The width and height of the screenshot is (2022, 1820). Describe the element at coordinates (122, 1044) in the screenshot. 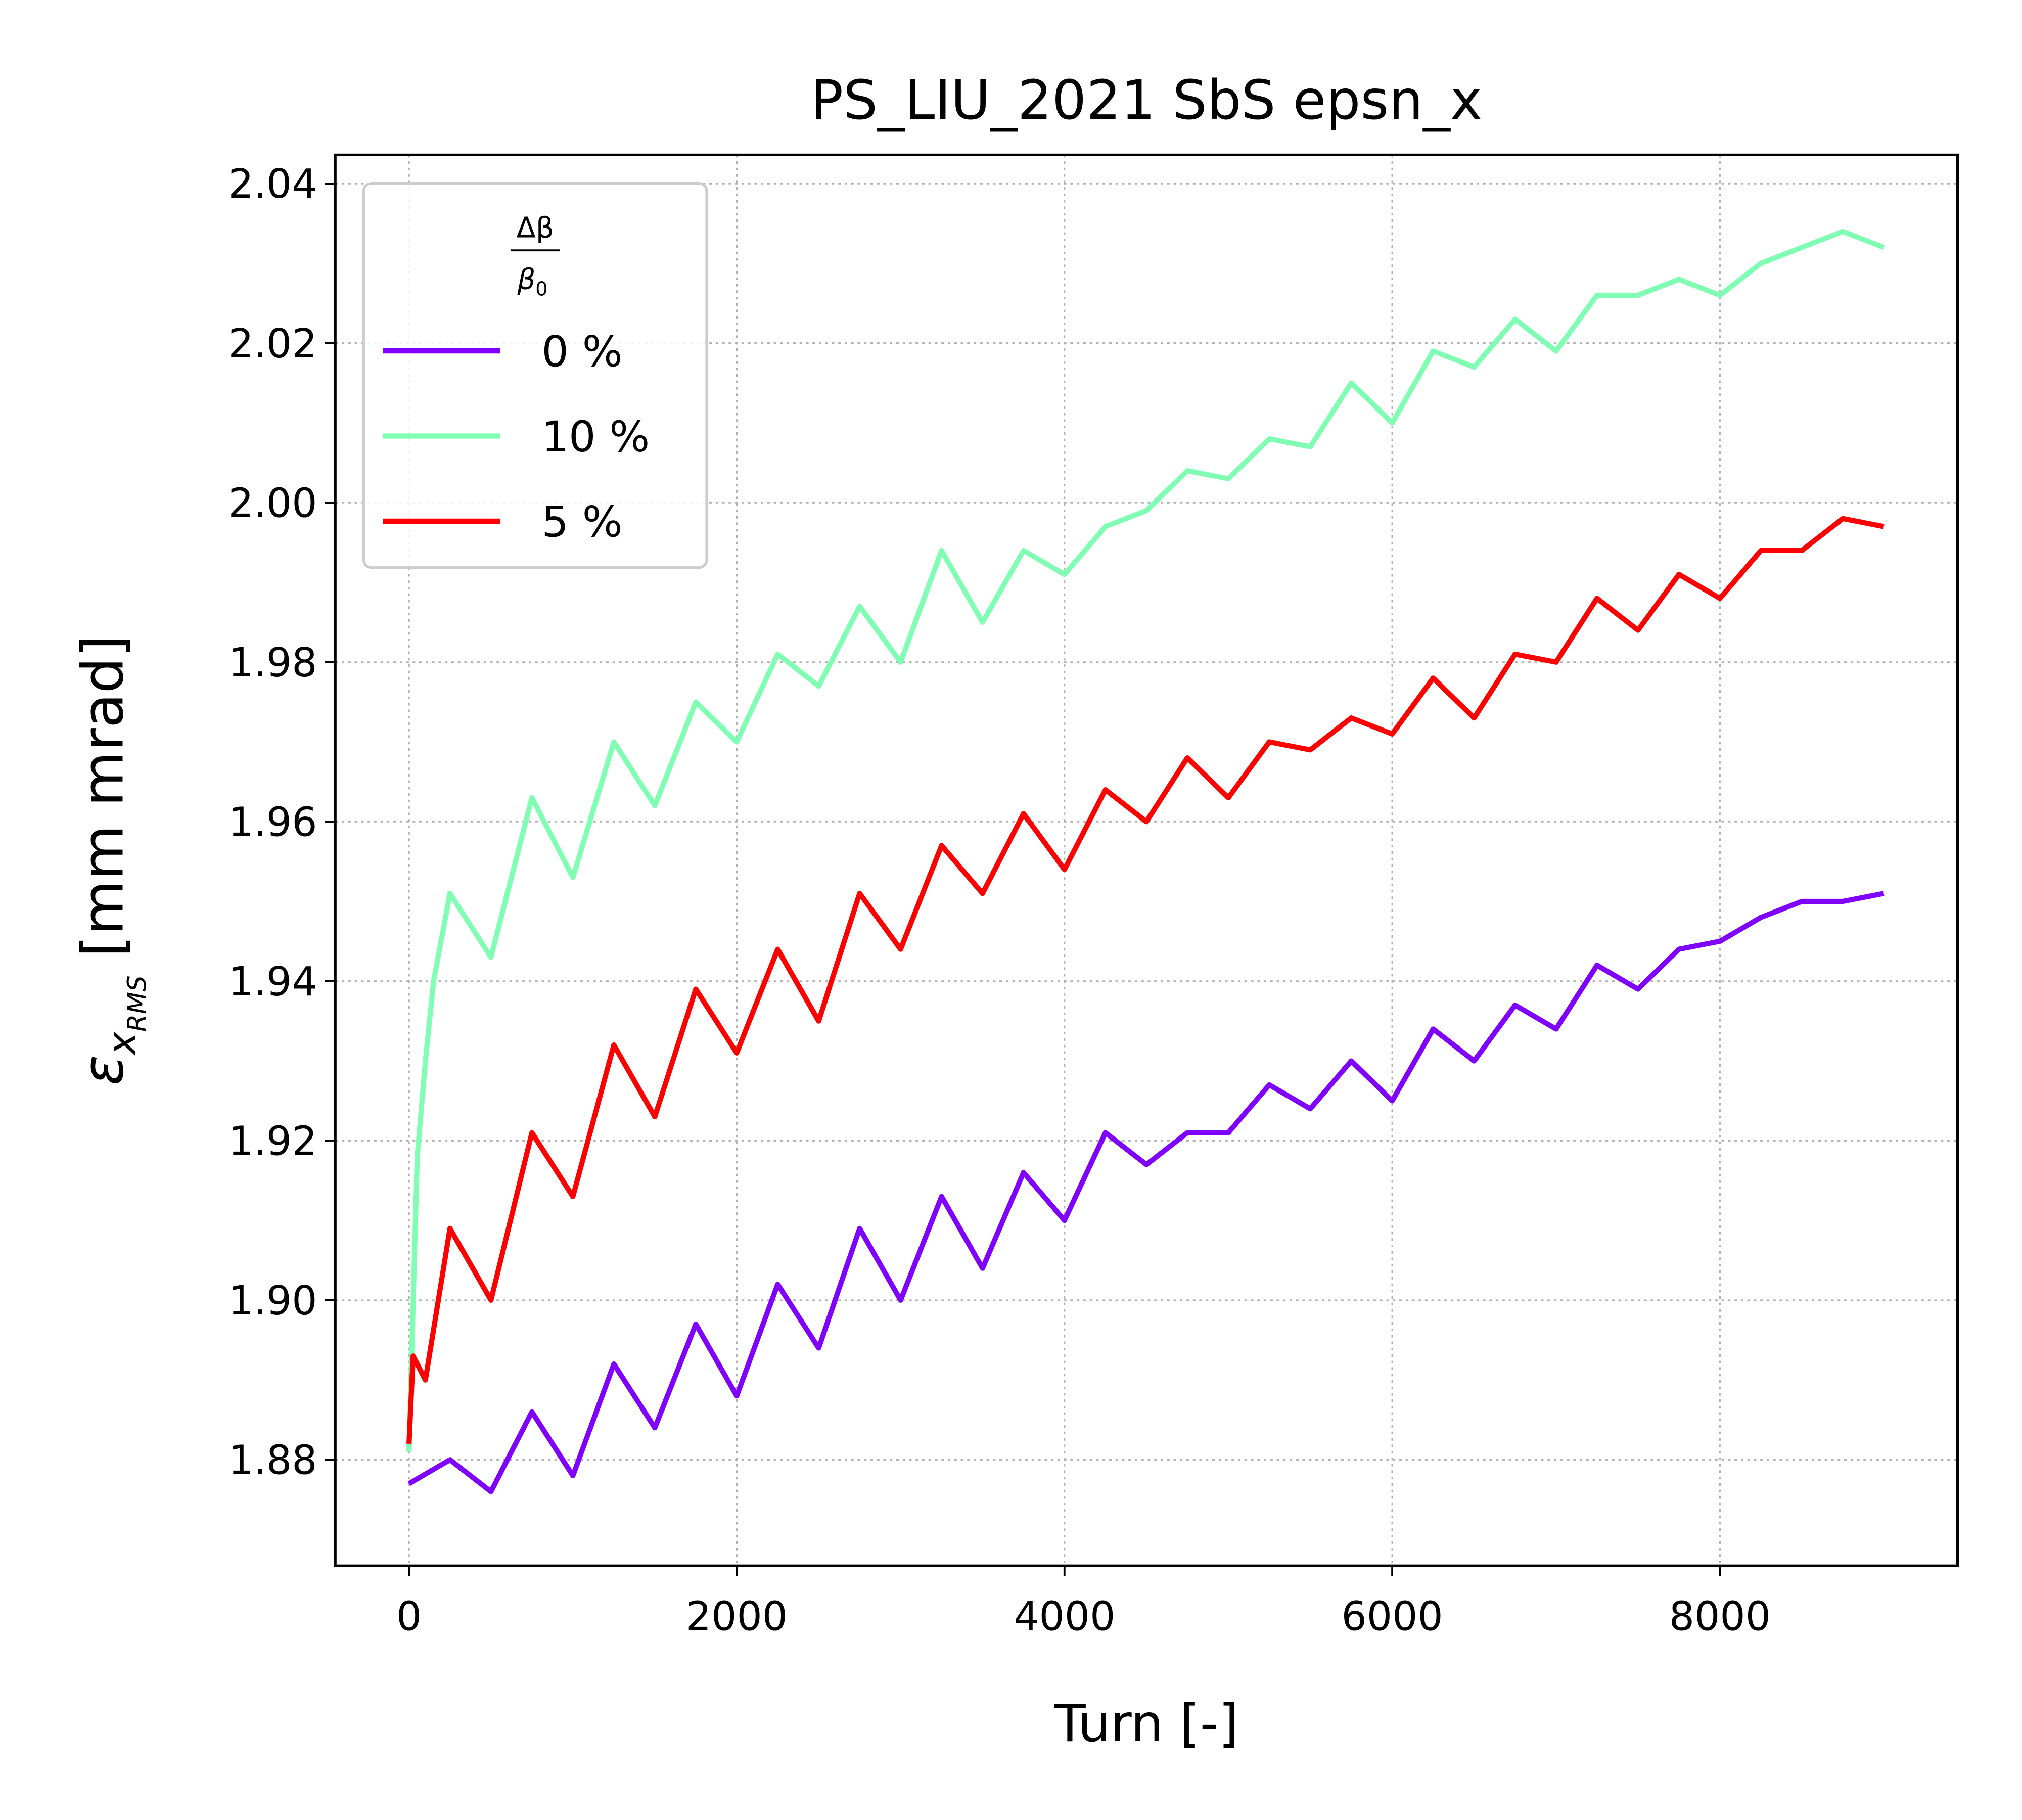

I see `y-label-sub: x` at that location.